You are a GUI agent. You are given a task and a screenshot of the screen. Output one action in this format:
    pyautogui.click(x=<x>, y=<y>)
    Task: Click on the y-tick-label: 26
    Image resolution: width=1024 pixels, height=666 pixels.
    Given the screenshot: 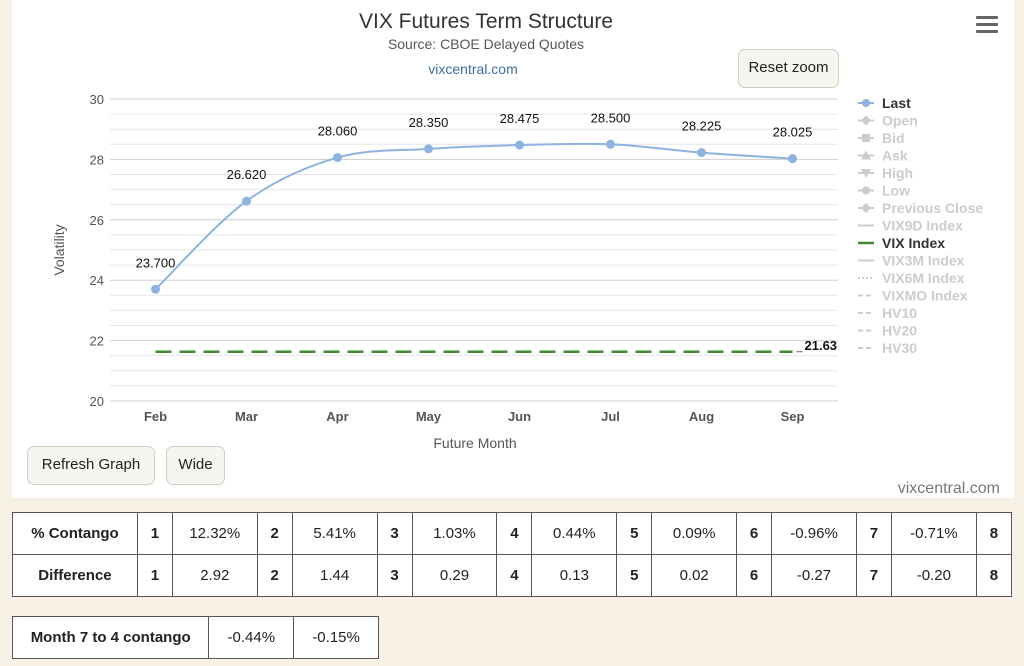 What is the action you would take?
    pyautogui.click(x=97, y=220)
    